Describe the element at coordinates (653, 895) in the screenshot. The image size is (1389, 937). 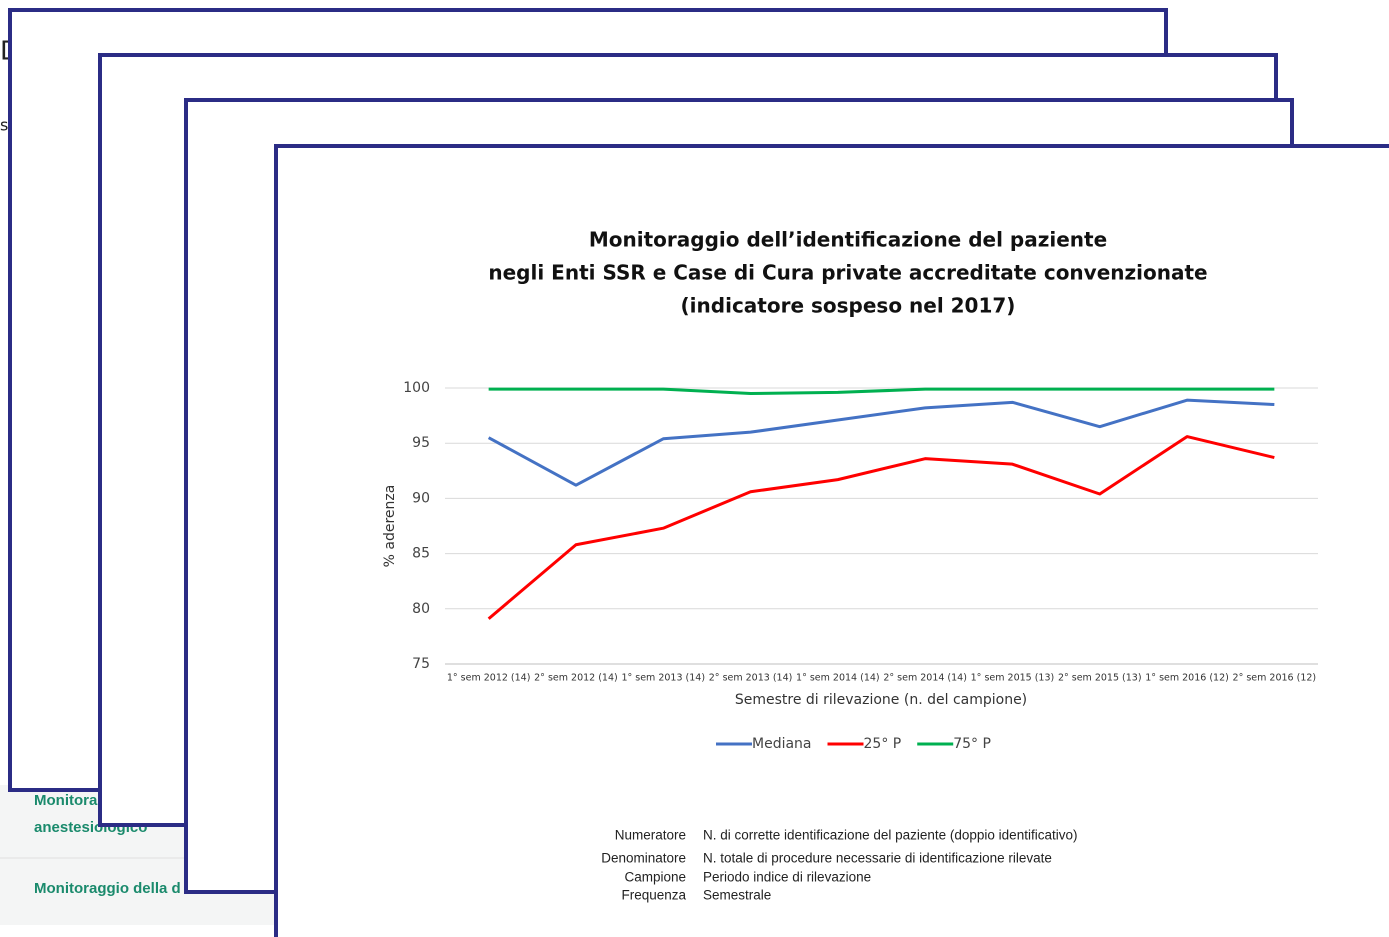
I see `definition-label: Frequenza` at that location.